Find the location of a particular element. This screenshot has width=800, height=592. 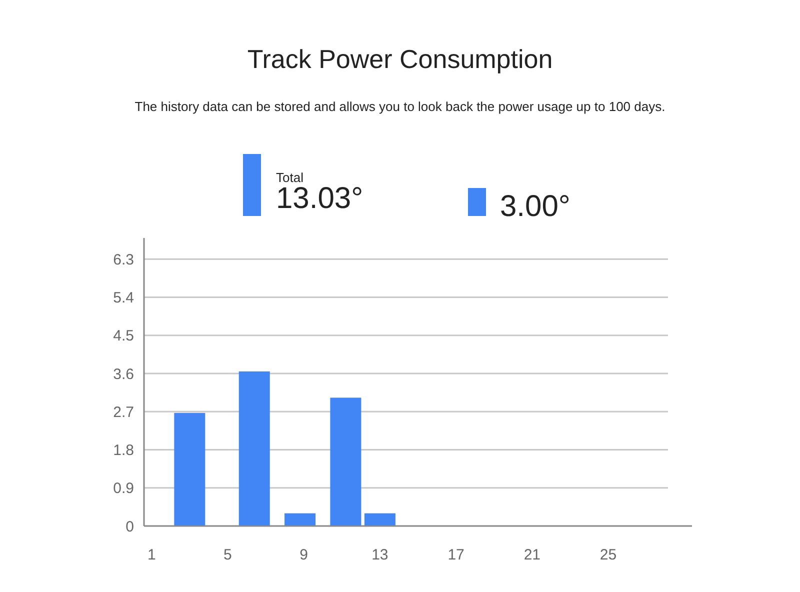

x-tick-label: 5 is located at coordinates (228, 555).